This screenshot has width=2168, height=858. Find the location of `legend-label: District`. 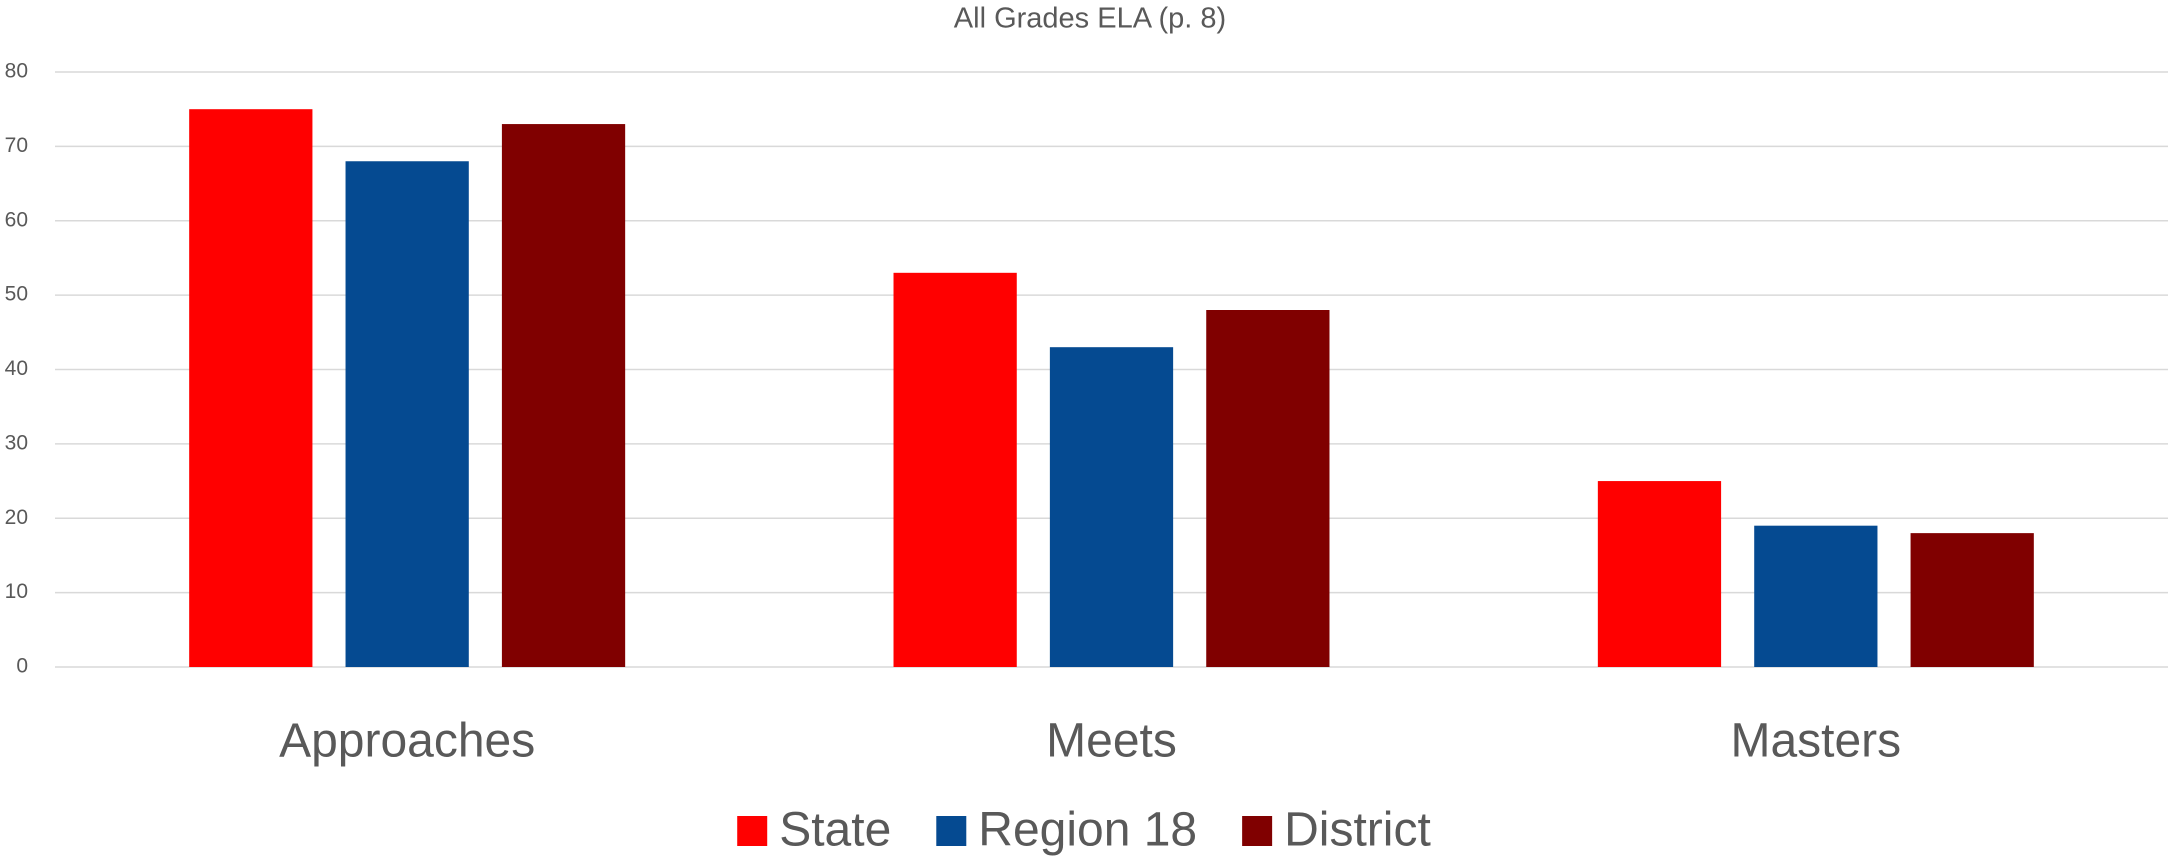

legend-label: District is located at coordinates (1357, 830).